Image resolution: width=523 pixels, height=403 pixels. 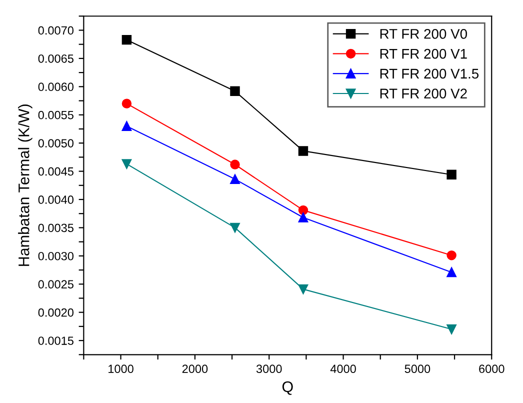 What do you see at coordinates (56, 228) in the screenshot?
I see `y-tick-label: 0.0035` at bounding box center [56, 228].